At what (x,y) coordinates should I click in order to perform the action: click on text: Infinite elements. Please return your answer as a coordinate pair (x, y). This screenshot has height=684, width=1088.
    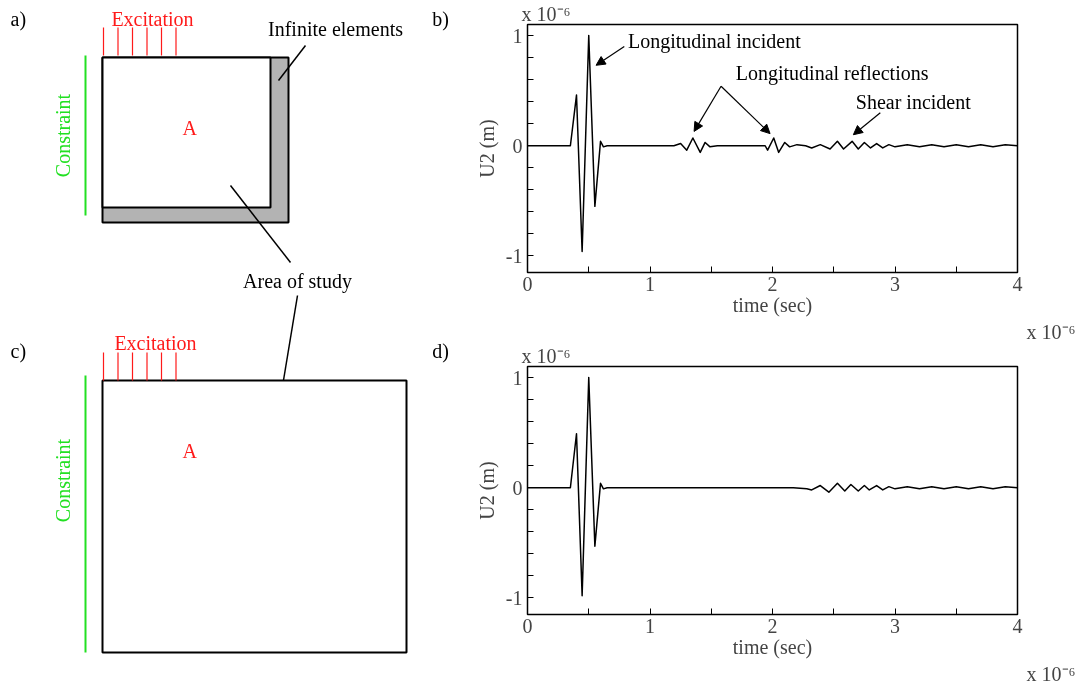
    Looking at the image, I should click on (336, 28).